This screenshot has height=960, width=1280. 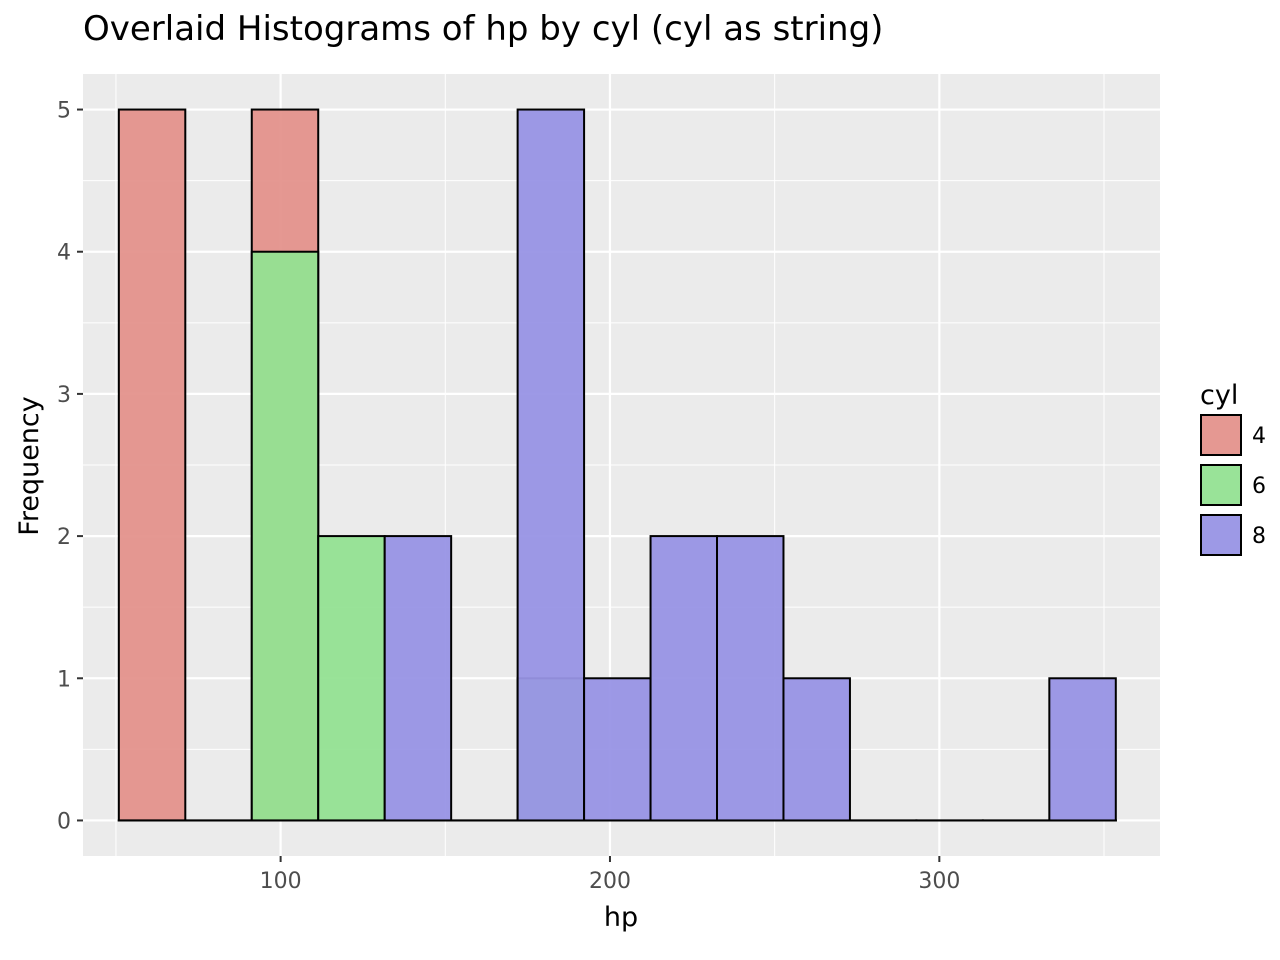 What do you see at coordinates (64, 253) in the screenshot?
I see `y-tick-label: 4` at bounding box center [64, 253].